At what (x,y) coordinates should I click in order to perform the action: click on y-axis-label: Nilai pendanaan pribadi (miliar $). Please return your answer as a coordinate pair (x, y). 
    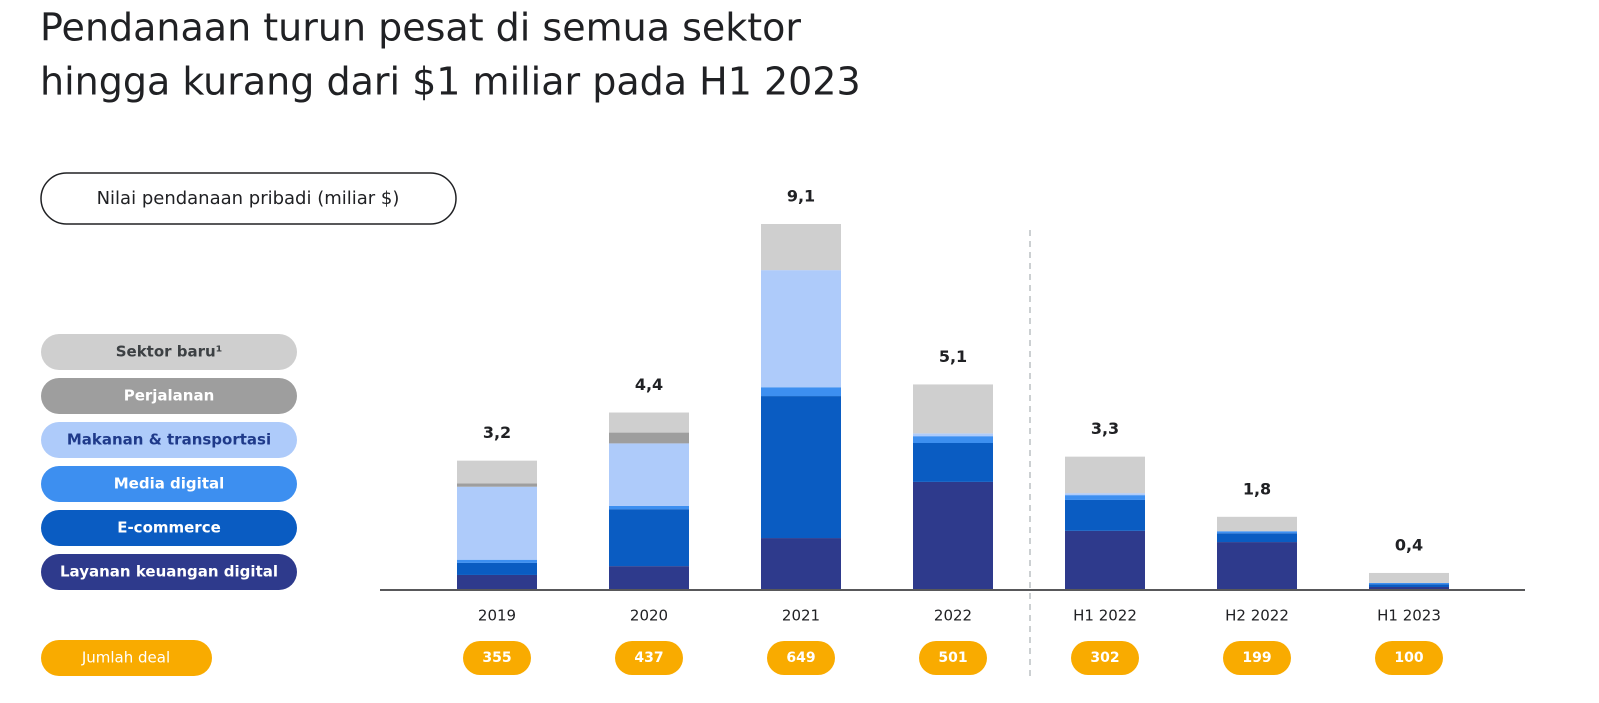
    Looking at the image, I should click on (248, 198).